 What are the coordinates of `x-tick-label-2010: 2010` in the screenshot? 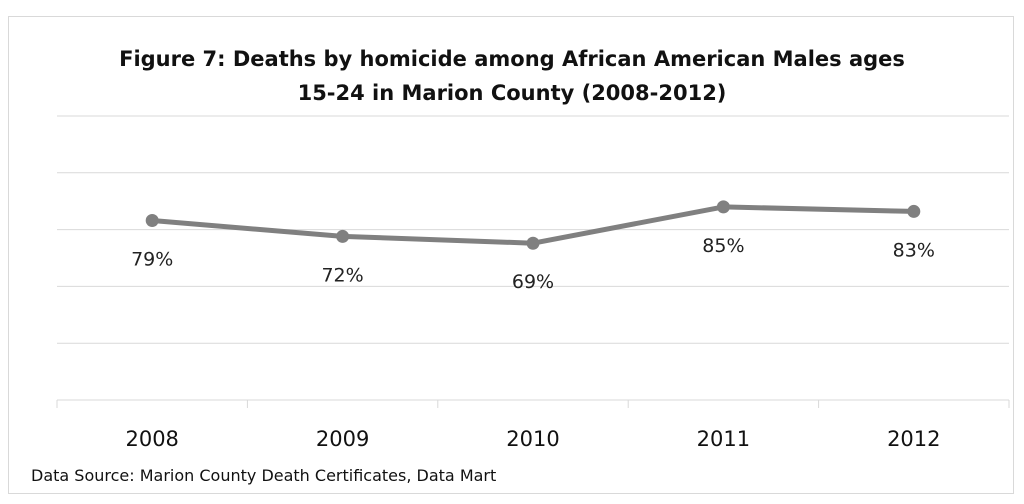 It's located at (532, 439).